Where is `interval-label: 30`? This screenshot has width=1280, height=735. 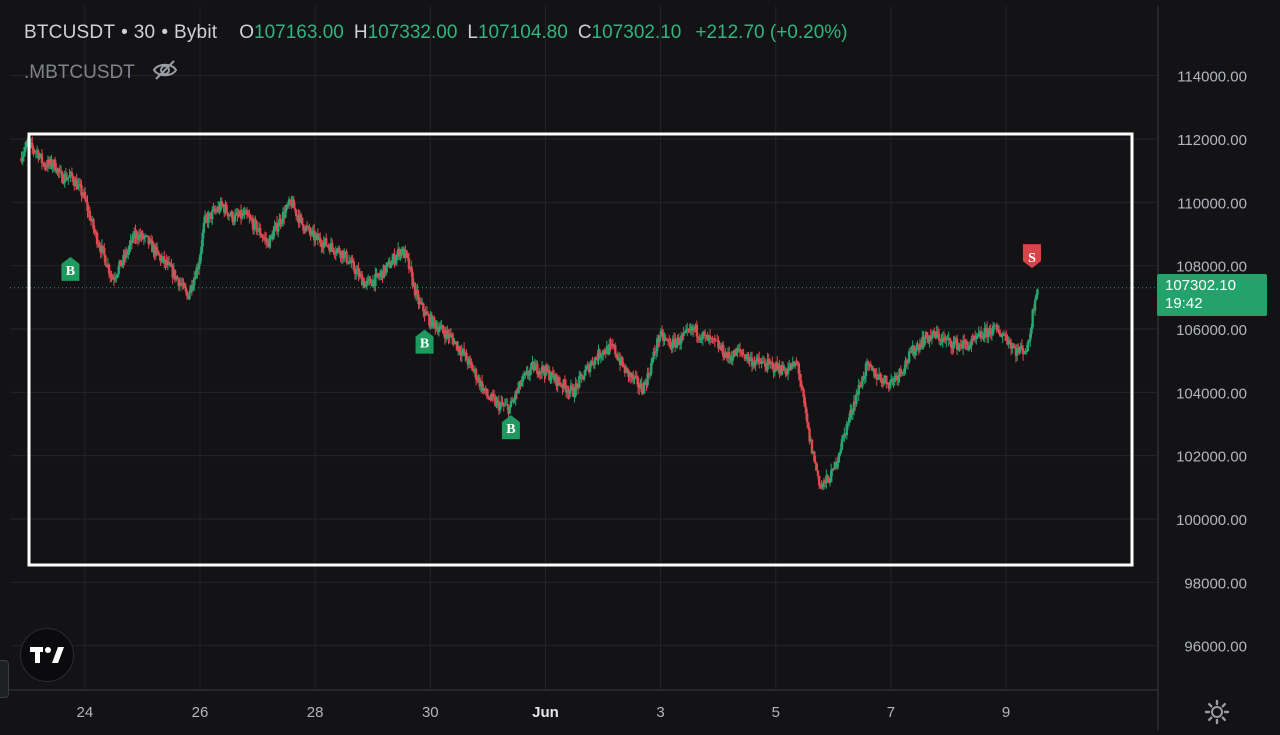 interval-label: 30 is located at coordinates (144, 32).